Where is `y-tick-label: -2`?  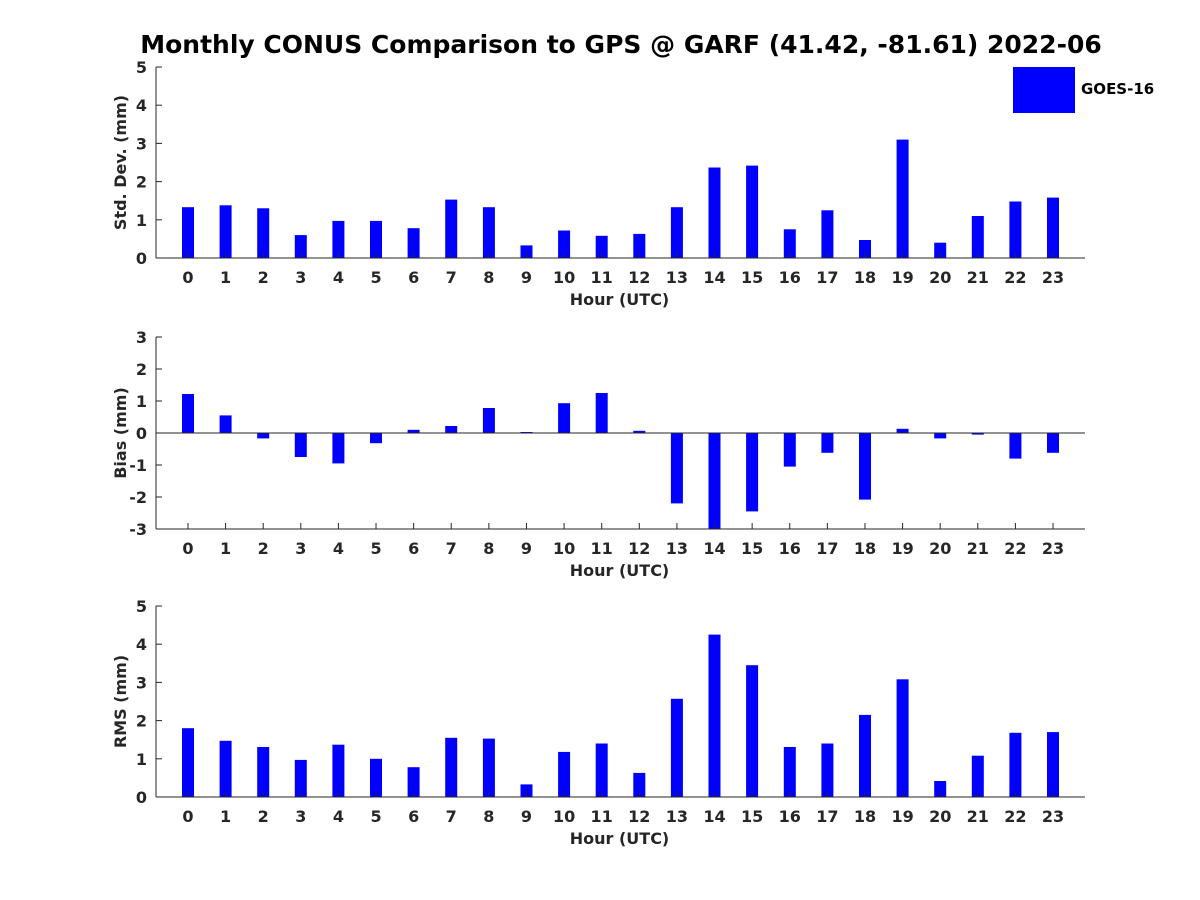
y-tick-label: -2 is located at coordinates (138, 497).